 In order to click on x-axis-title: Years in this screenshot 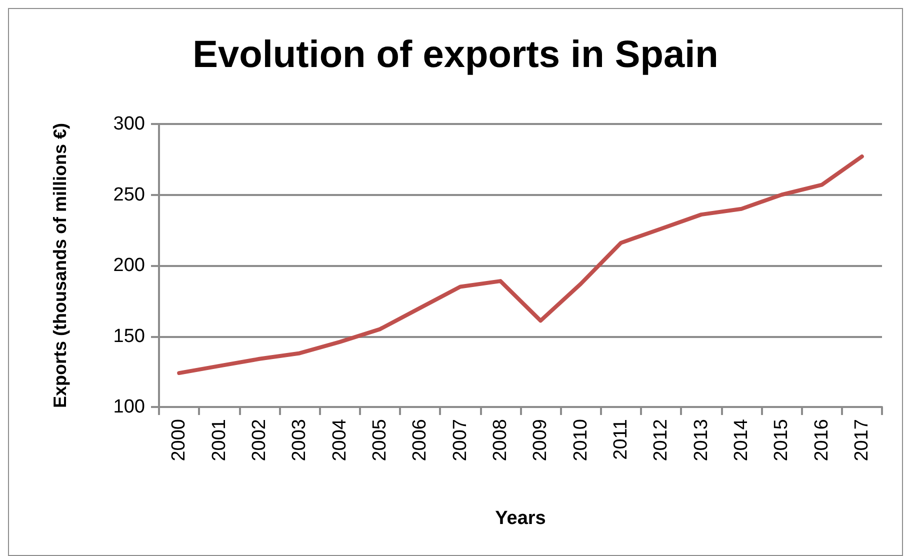, I will do `click(520, 518)`.